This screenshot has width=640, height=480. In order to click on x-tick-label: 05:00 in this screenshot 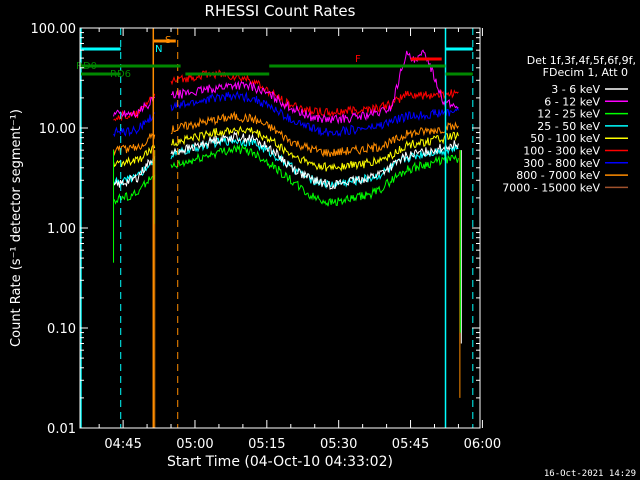, I will do `click(194, 444)`.